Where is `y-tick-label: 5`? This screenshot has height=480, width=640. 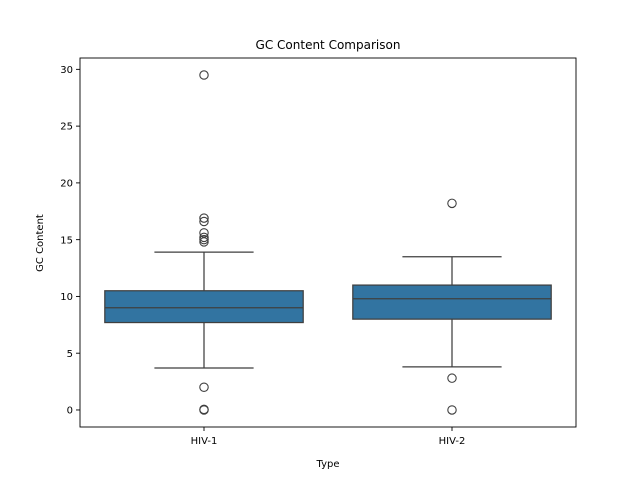
y-tick-label: 5 is located at coordinates (70, 354).